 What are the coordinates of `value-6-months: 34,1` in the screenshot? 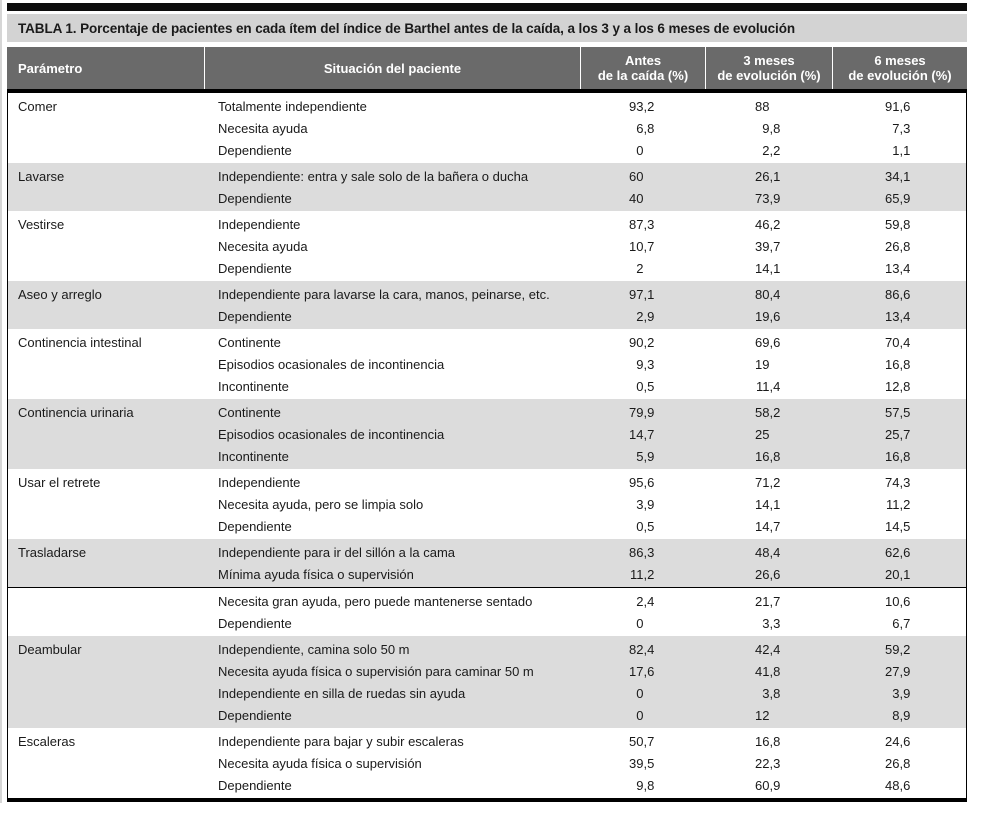 It's located at (898, 176).